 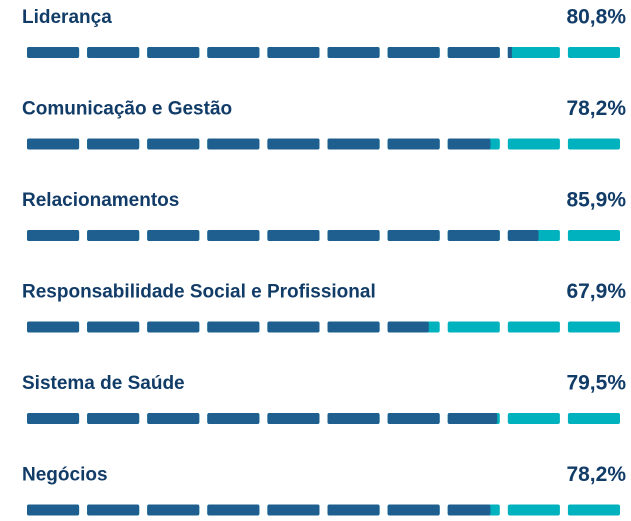 What do you see at coordinates (127, 109) in the screenshot?
I see `item-label: Comunicação e Gestão` at bounding box center [127, 109].